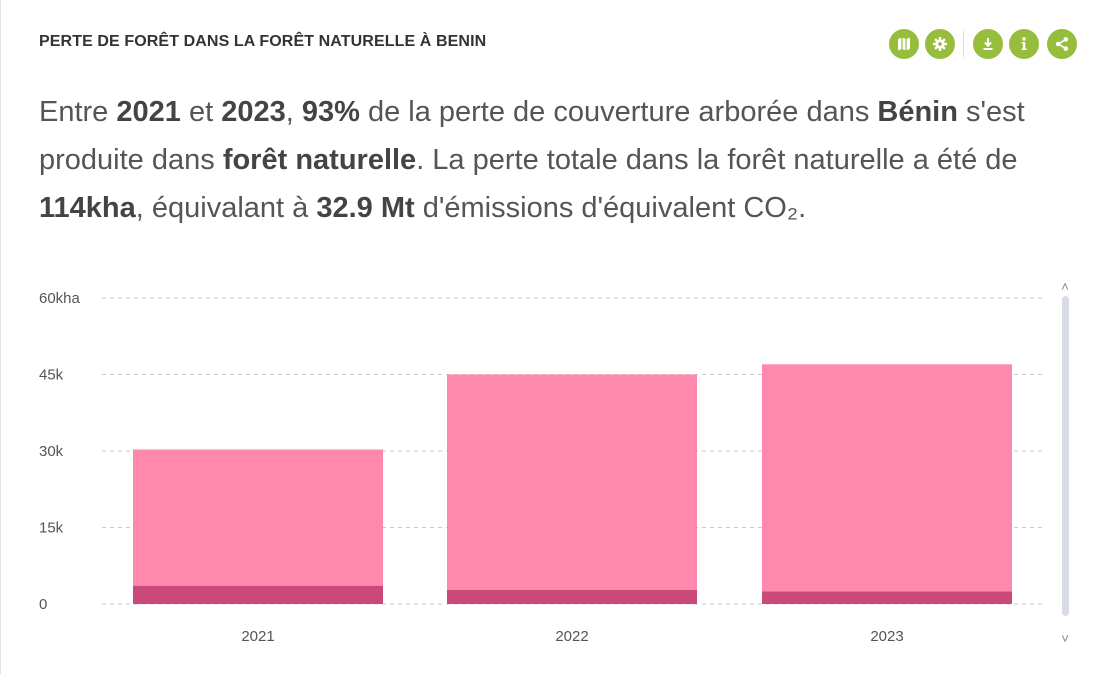 This screenshot has width=1096, height=674. I want to click on map-button, so click(904, 44).